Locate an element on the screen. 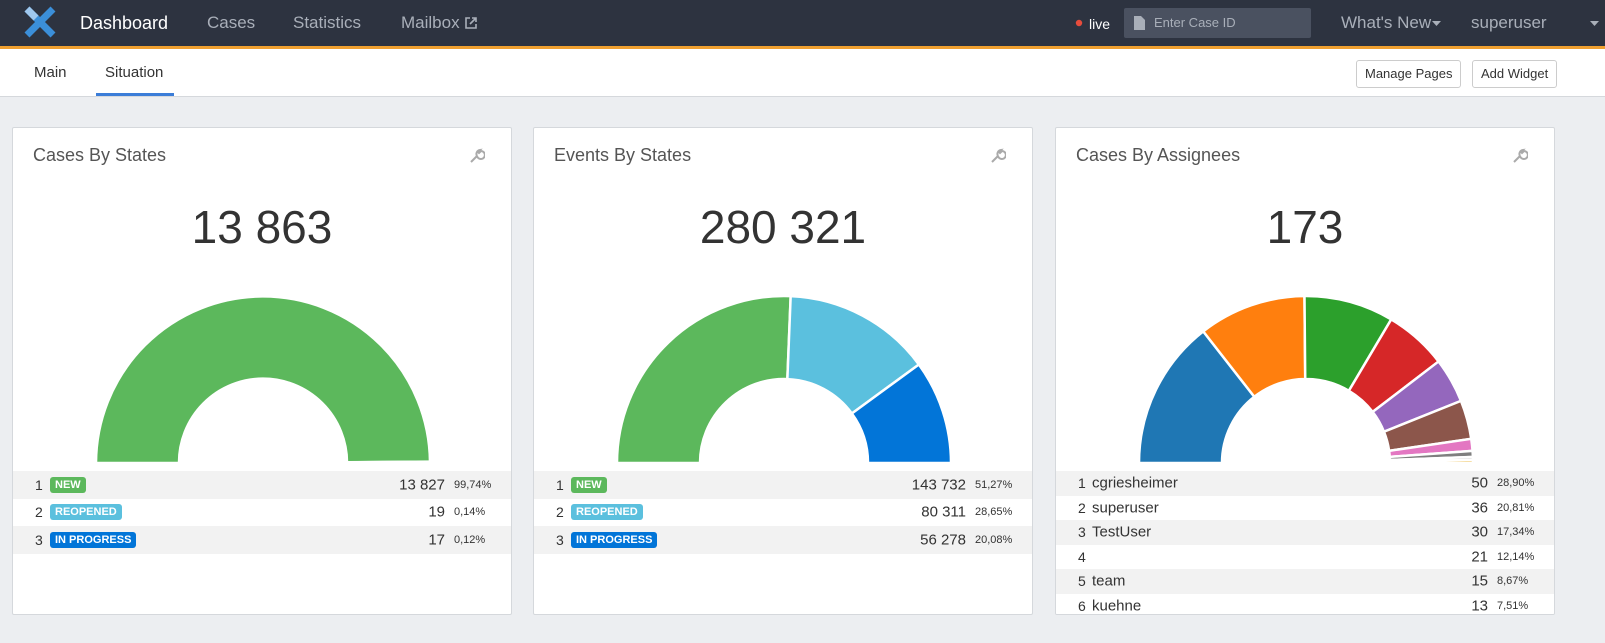 The image size is (1605, 643). state-badge: REOPENED is located at coordinates (86, 512).